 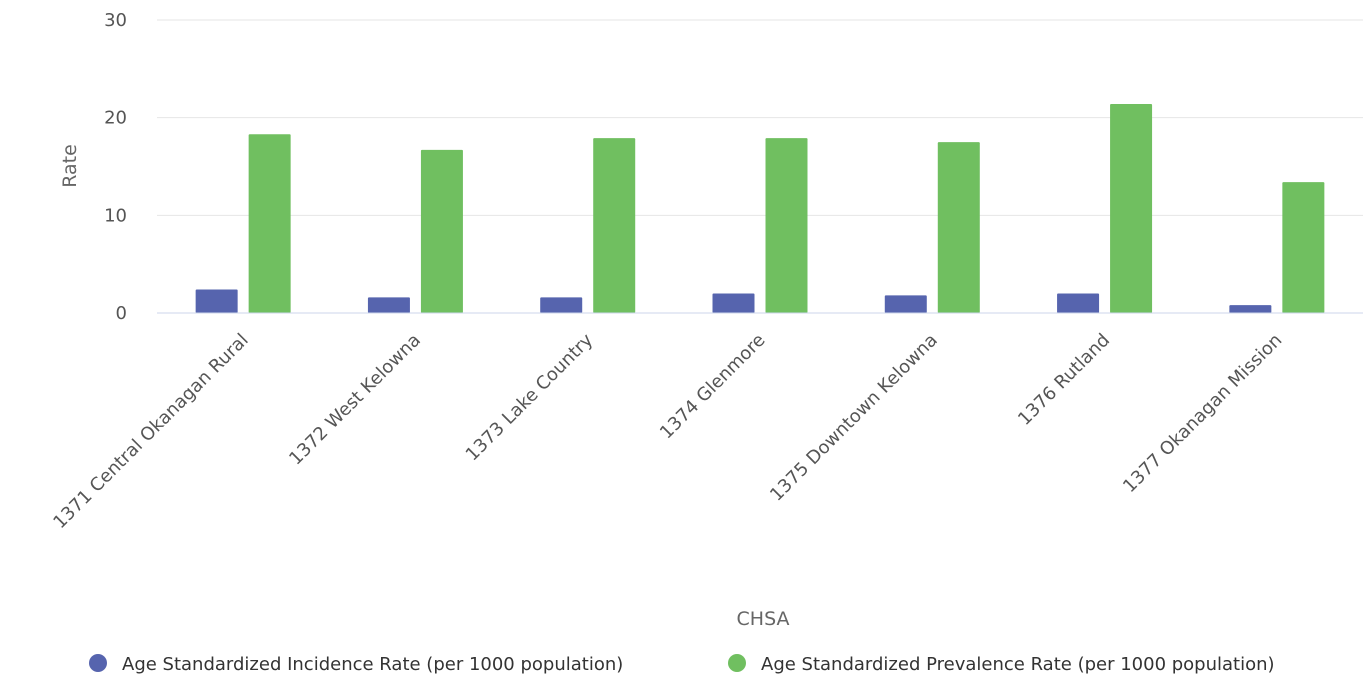 I want to click on x-tick-label: 1376 Rutland, so click(x=1064, y=380).